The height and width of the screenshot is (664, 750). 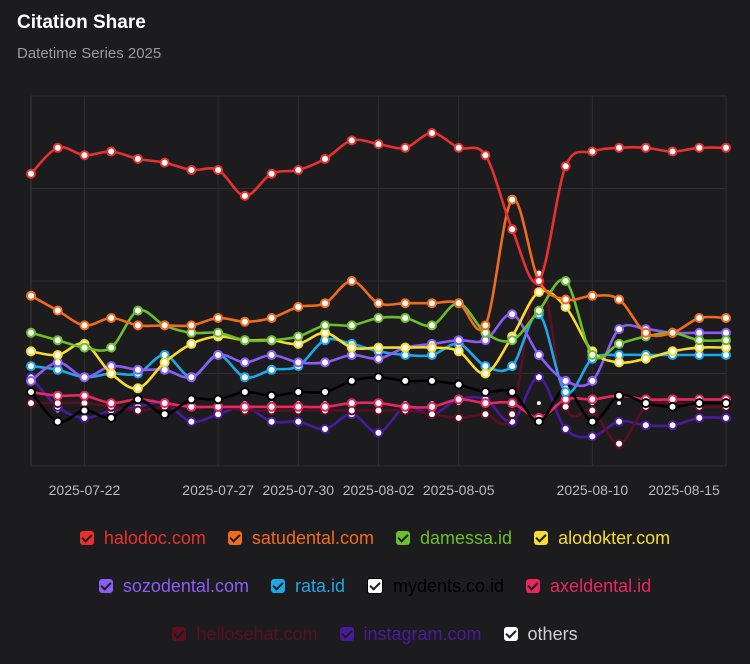 What do you see at coordinates (245, 634) in the screenshot?
I see `legend-item-hellosehat.com: hellosehat.com` at bounding box center [245, 634].